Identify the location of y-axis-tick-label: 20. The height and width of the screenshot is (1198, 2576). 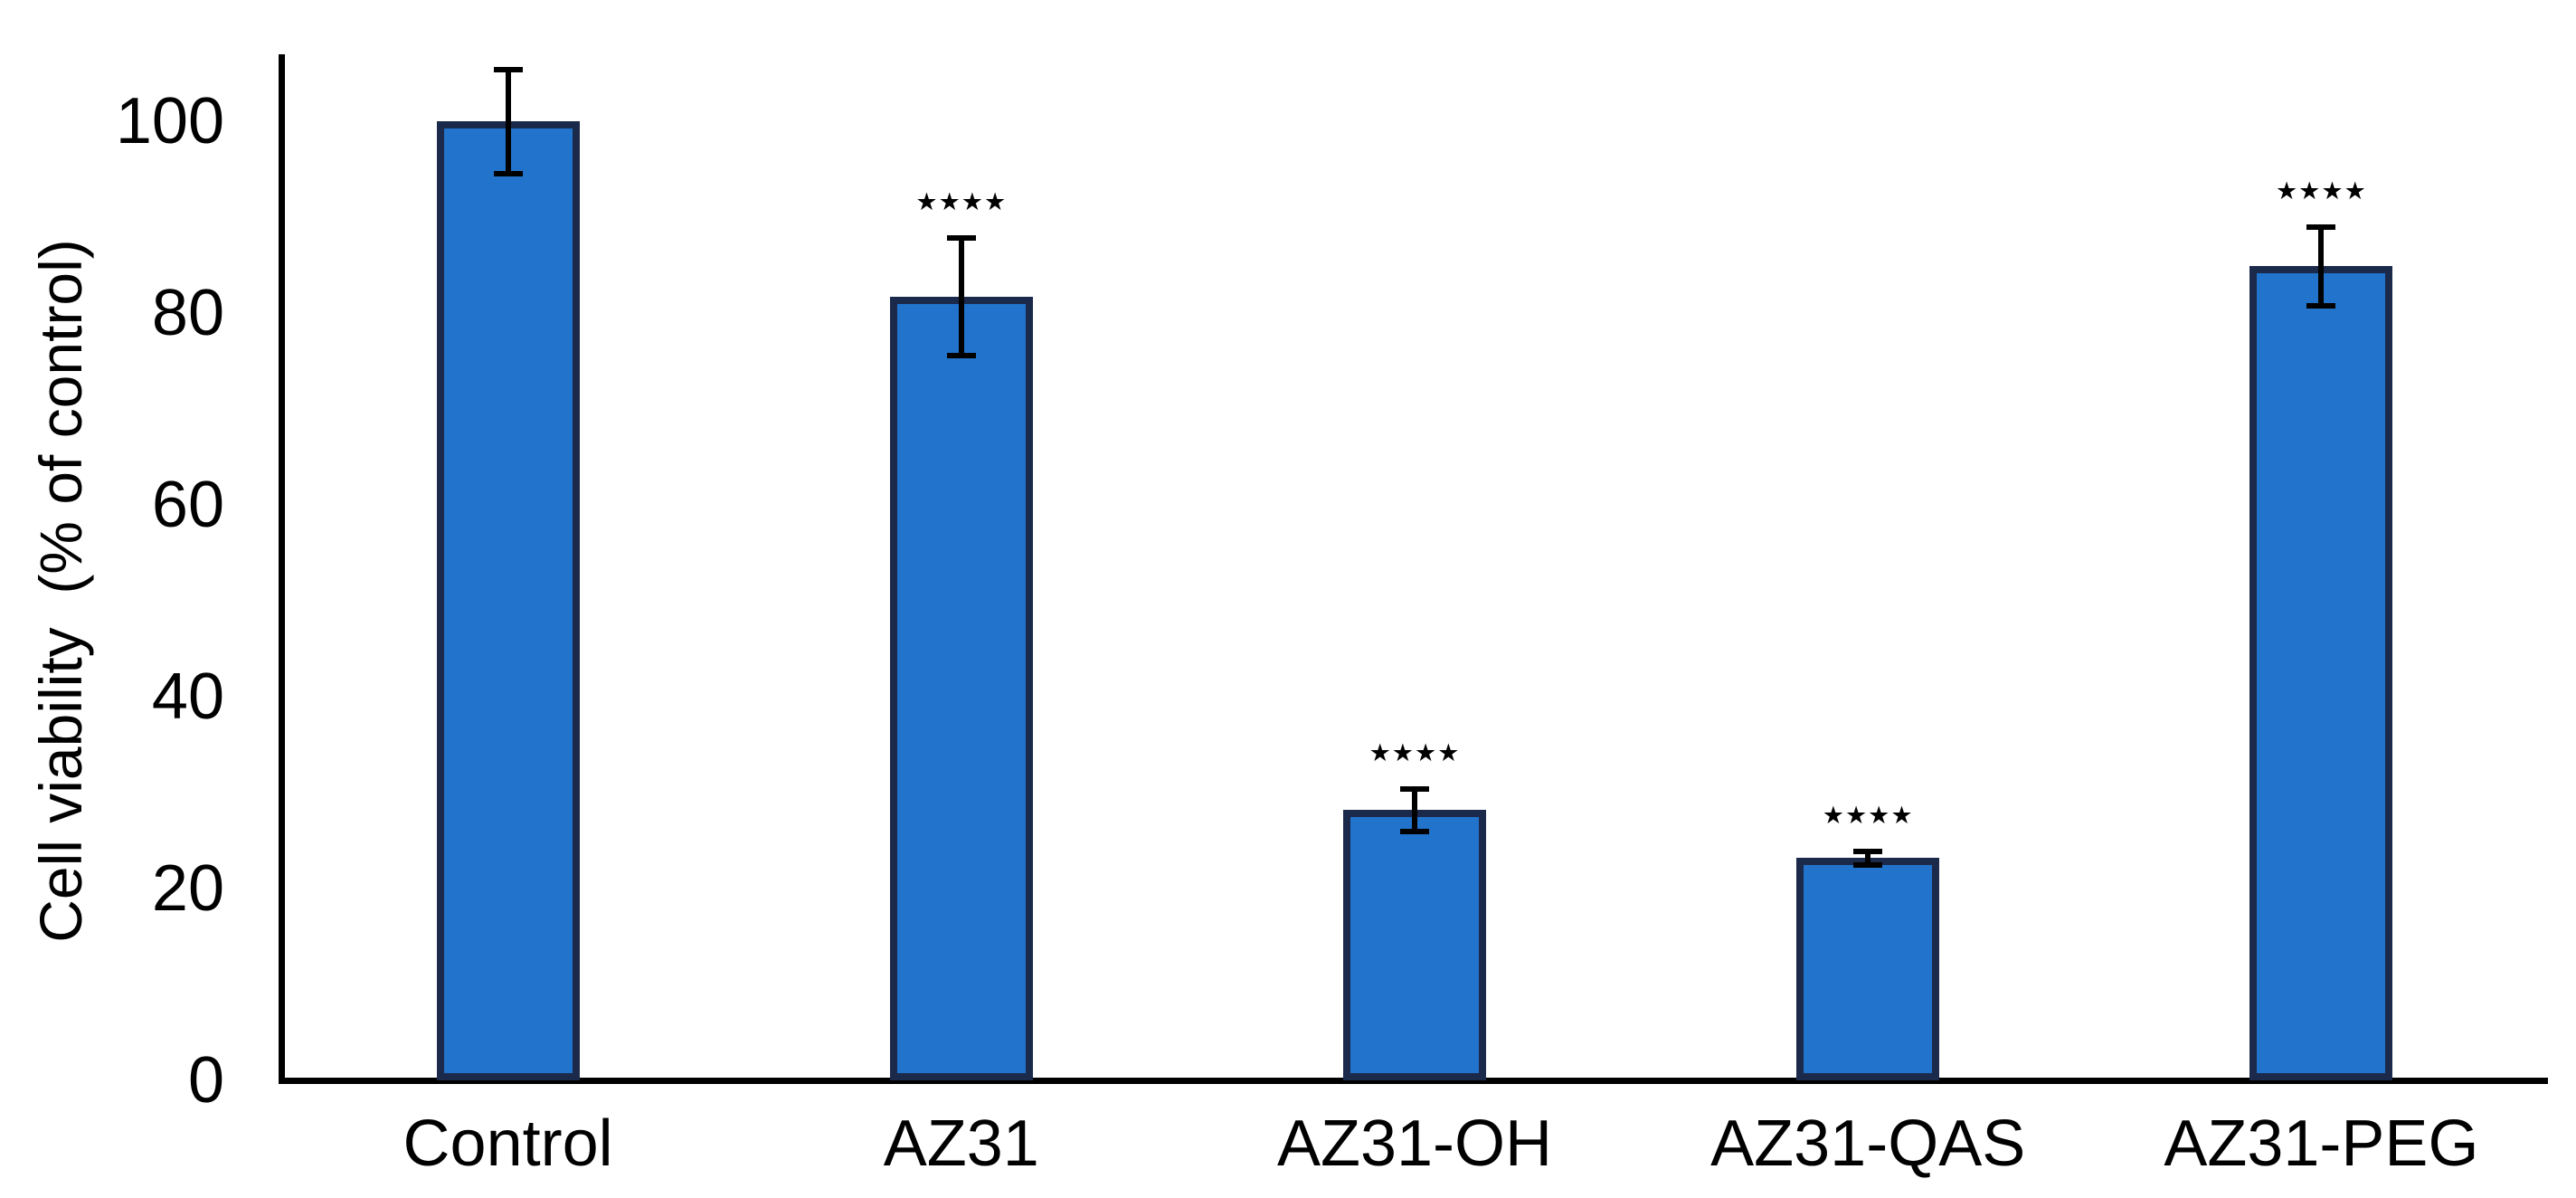
(188, 889).